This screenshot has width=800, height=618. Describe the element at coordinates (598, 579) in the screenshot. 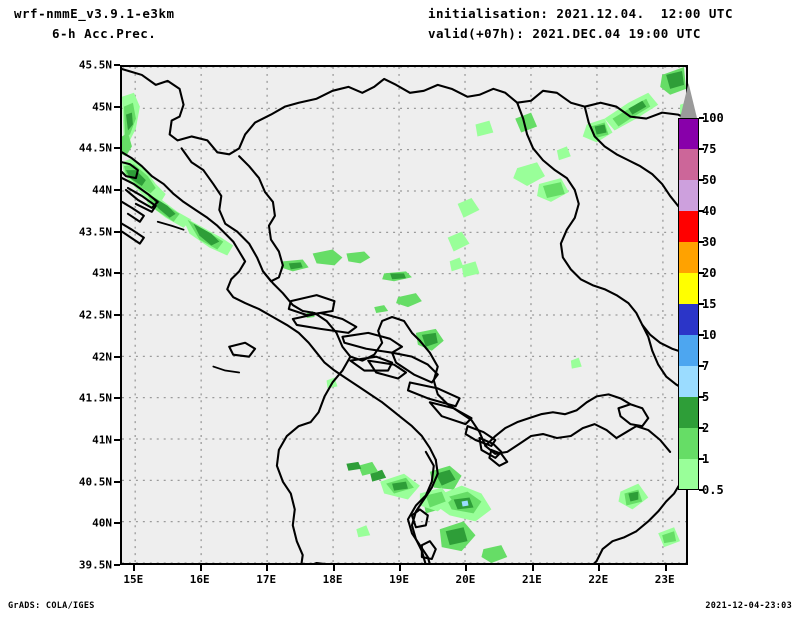

I see `x-axis-tick-label: 22E` at that location.